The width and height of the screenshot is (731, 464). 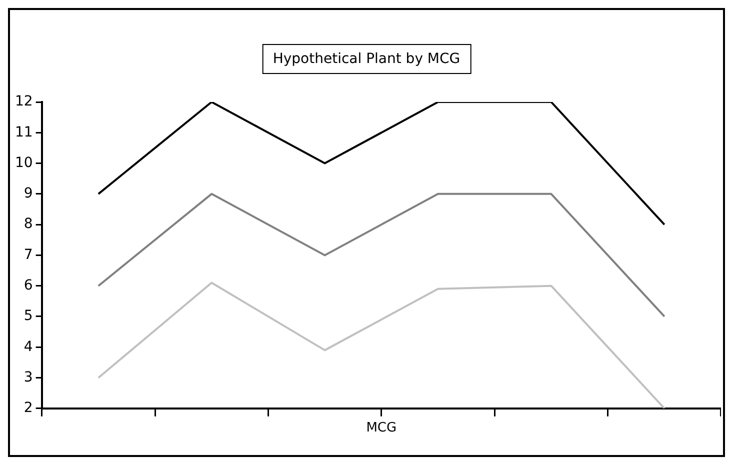 I want to click on y-tick-label: 2, so click(x=28, y=408).